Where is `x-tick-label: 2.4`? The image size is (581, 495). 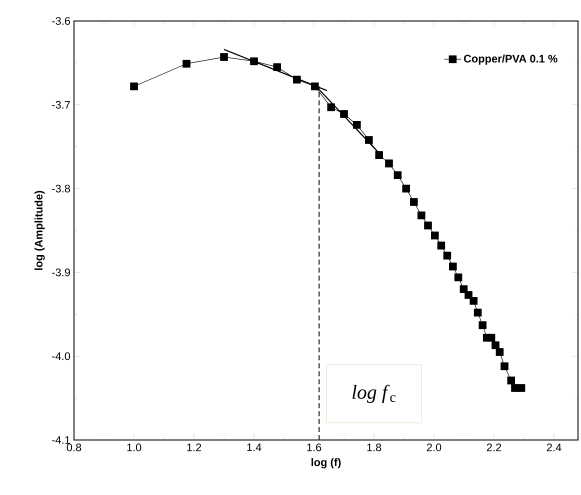
x-tick-label: 2.4 is located at coordinates (554, 448).